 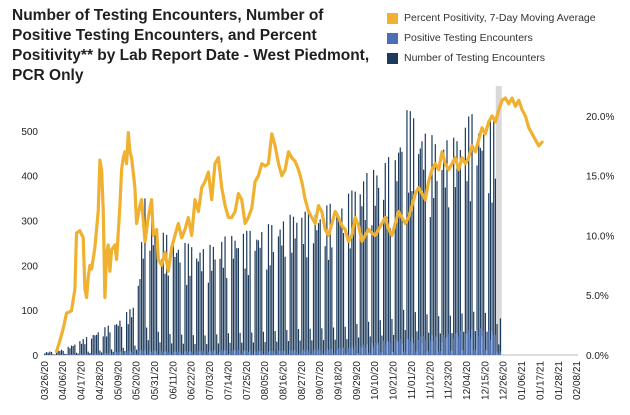 What do you see at coordinates (600, 117) in the screenshot?
I see `y-right-tick-4: 20.0%` at bounding box center [600, 117].